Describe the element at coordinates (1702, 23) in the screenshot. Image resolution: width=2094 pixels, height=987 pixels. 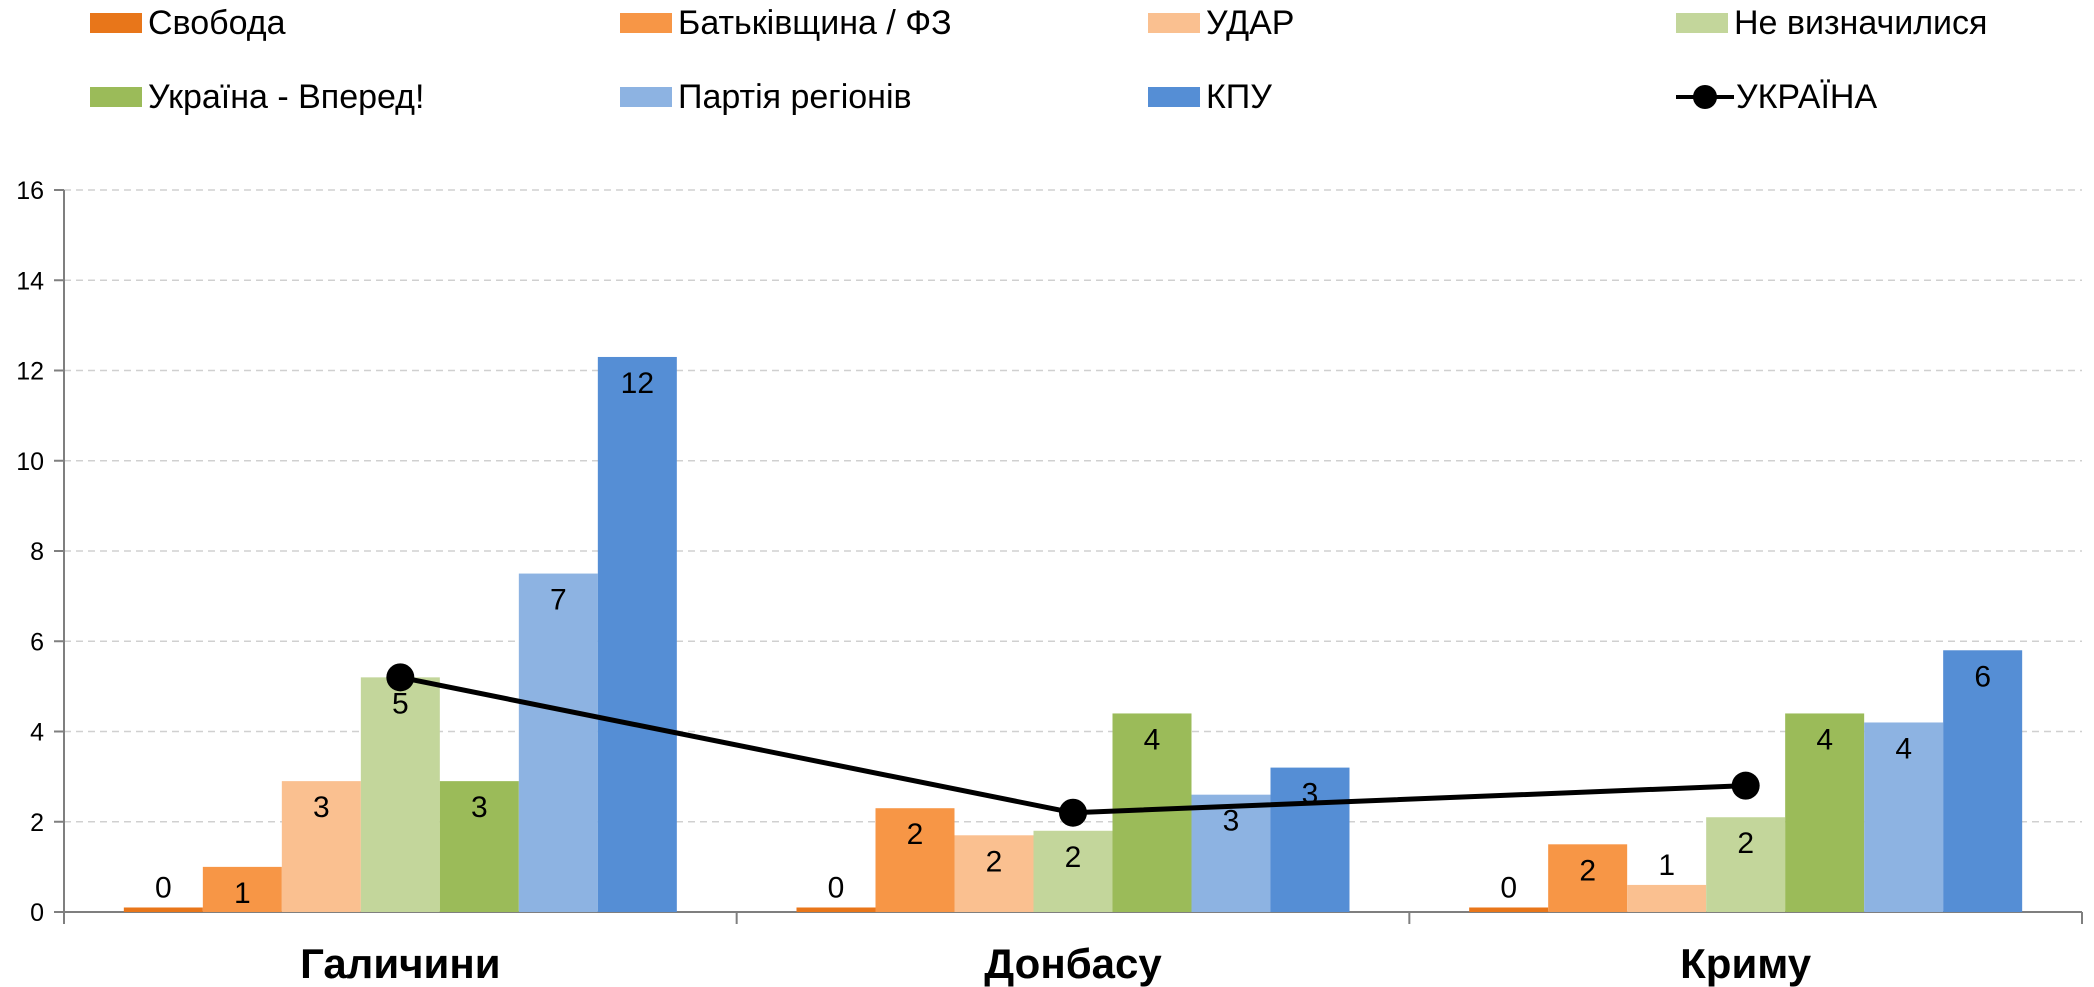
I see `legend-swatch-undecided` at that location.